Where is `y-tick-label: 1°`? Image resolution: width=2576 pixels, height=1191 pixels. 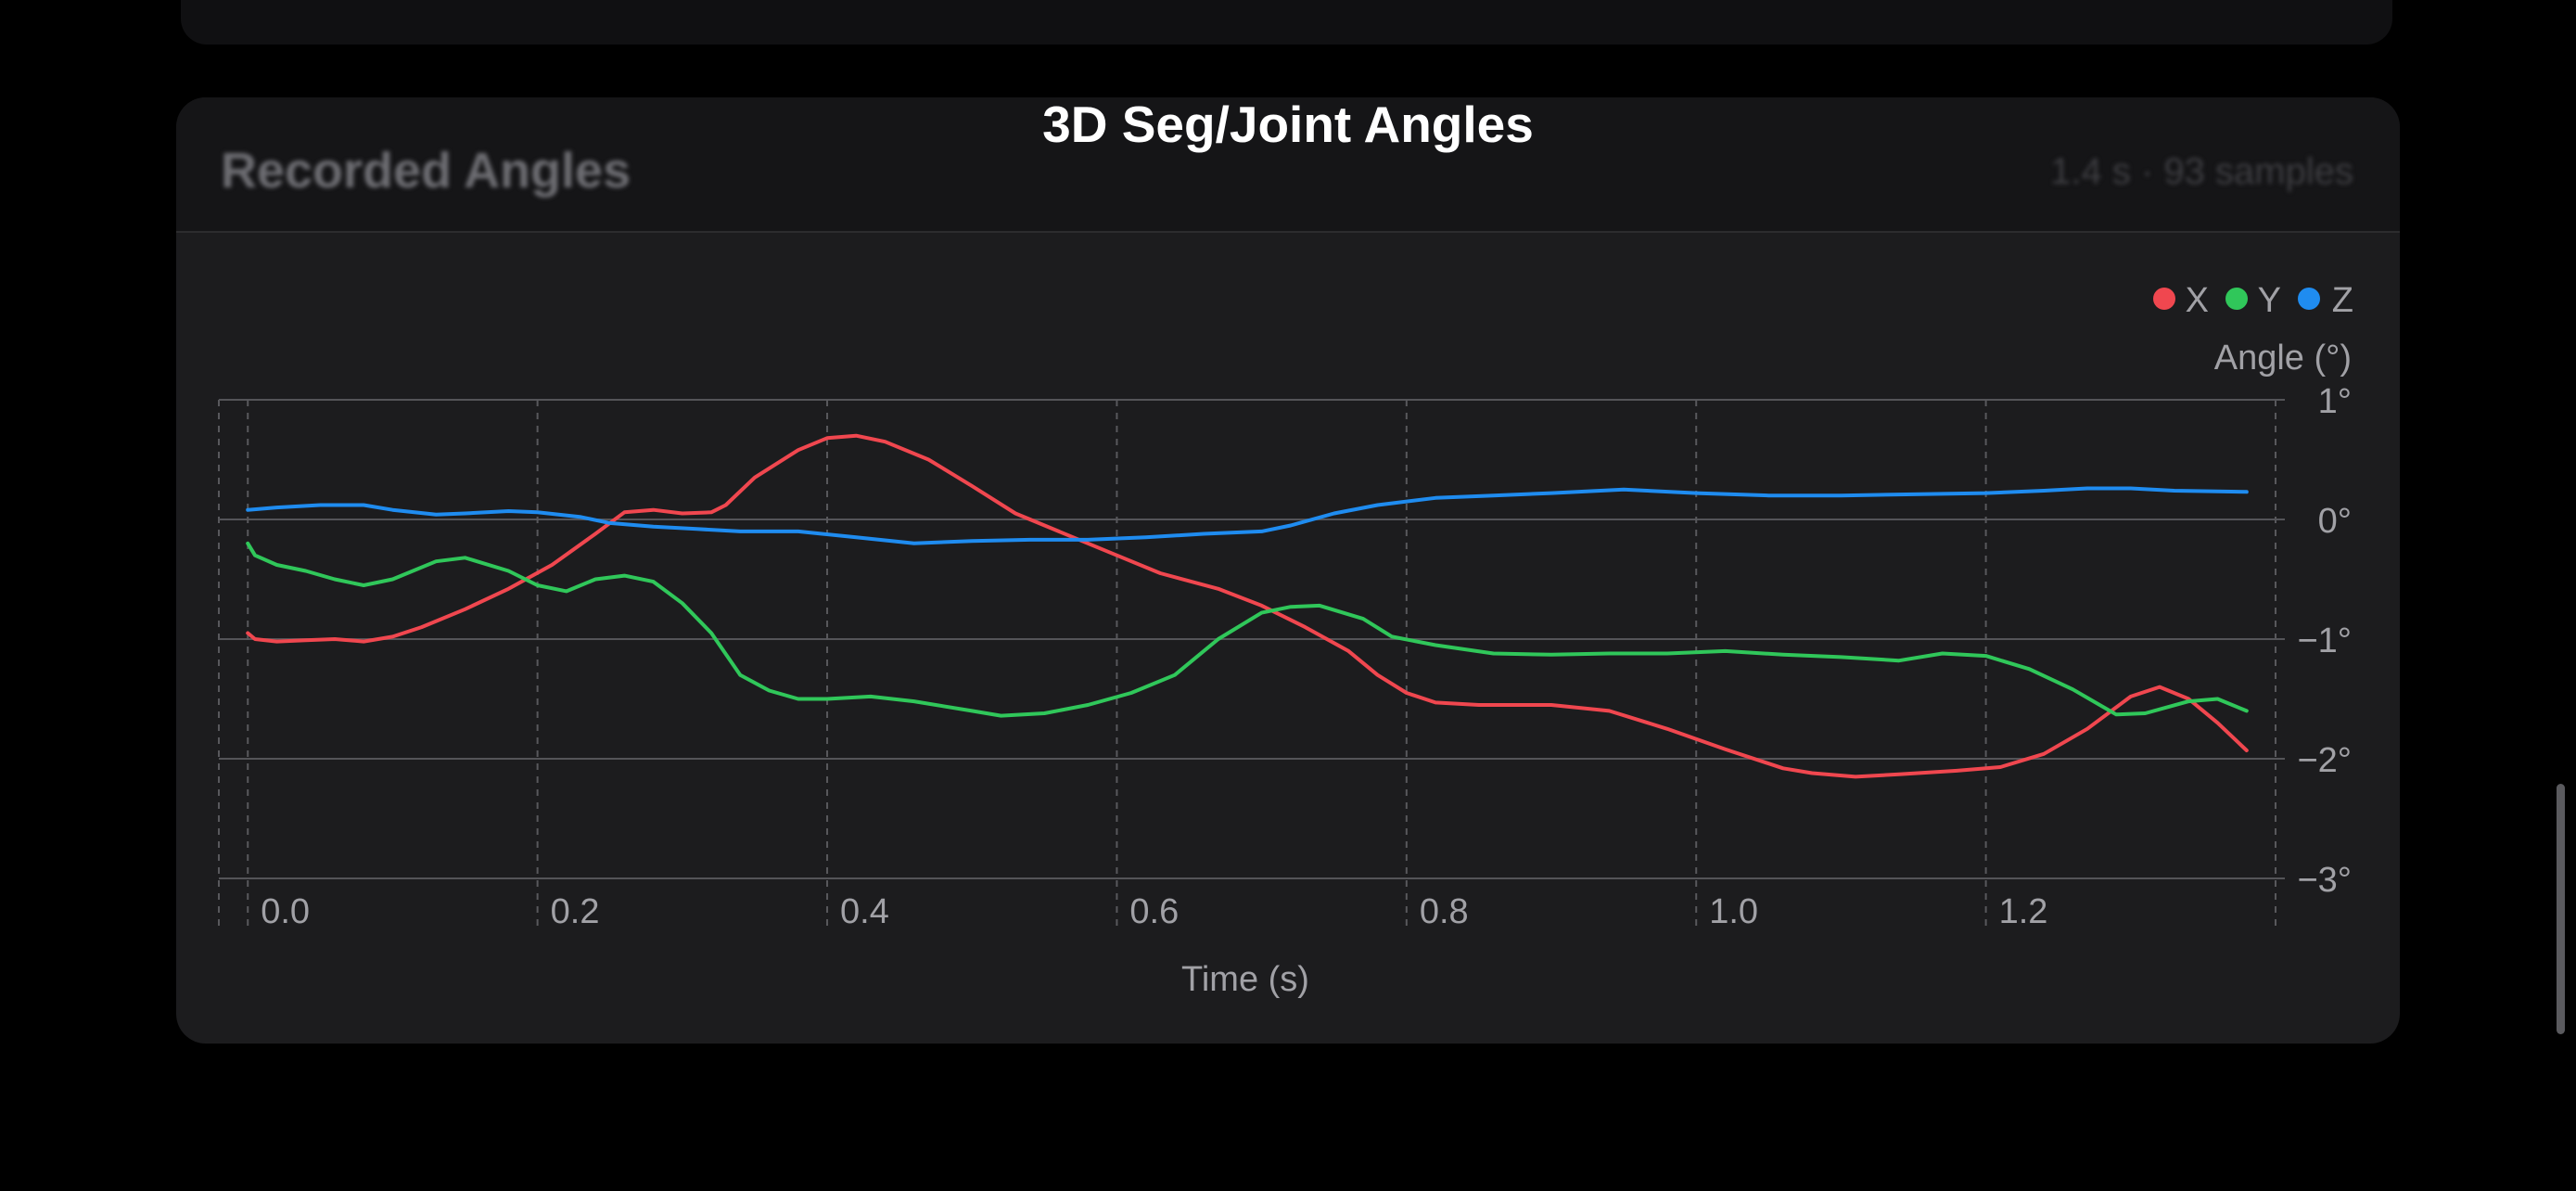
y-tick-label: 1° is located at coordinates (2335, 401).